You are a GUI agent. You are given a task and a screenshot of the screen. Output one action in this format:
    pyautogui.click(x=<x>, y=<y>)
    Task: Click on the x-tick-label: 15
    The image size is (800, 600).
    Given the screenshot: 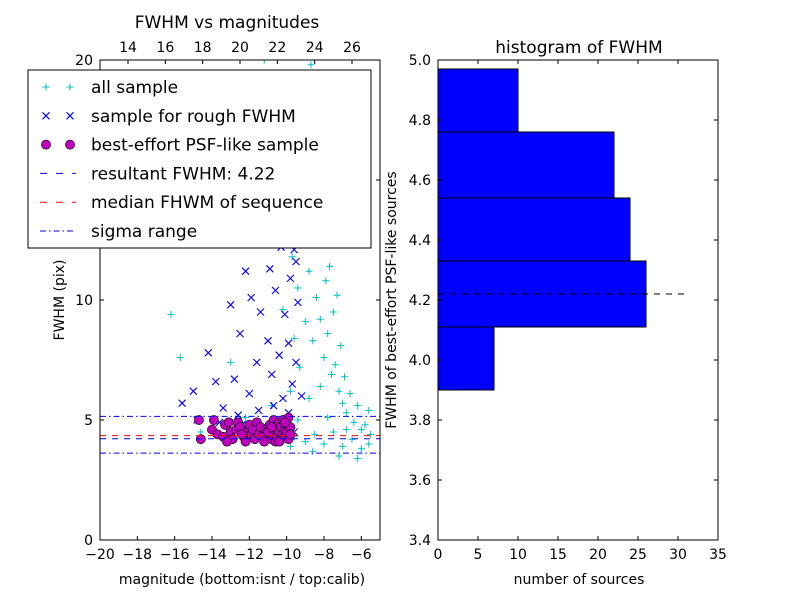 What is the action you would take?
    pyautogui.click(x=558, y=555)
    